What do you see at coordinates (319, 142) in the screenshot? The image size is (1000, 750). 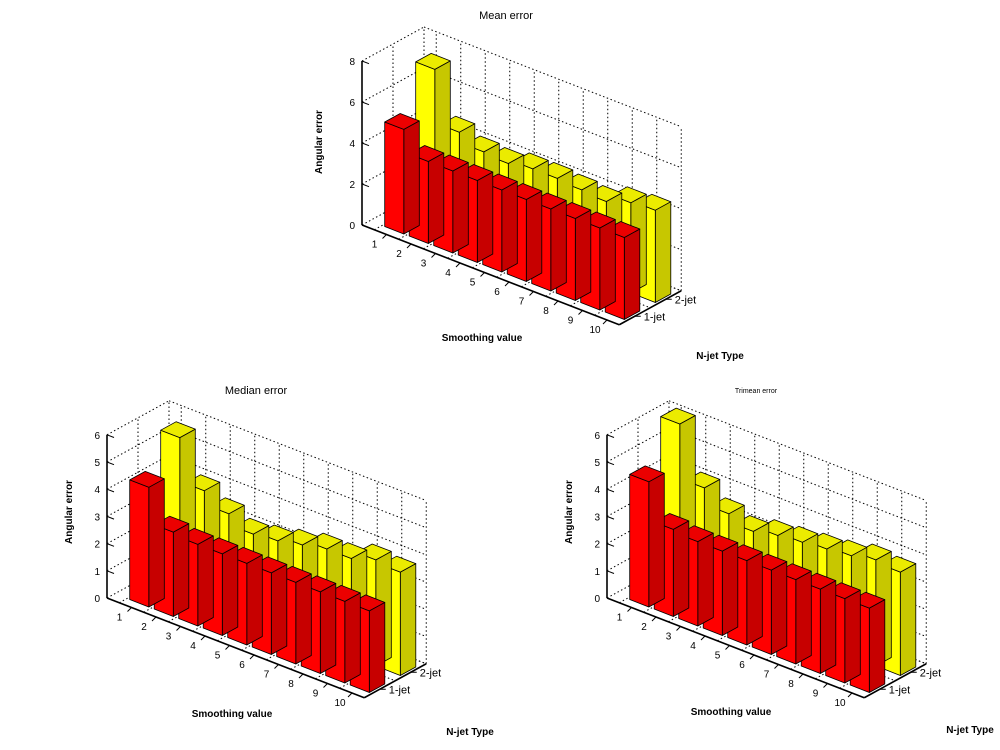 I see `y-axis-label: Angular error` at bounding box center [319, 142].